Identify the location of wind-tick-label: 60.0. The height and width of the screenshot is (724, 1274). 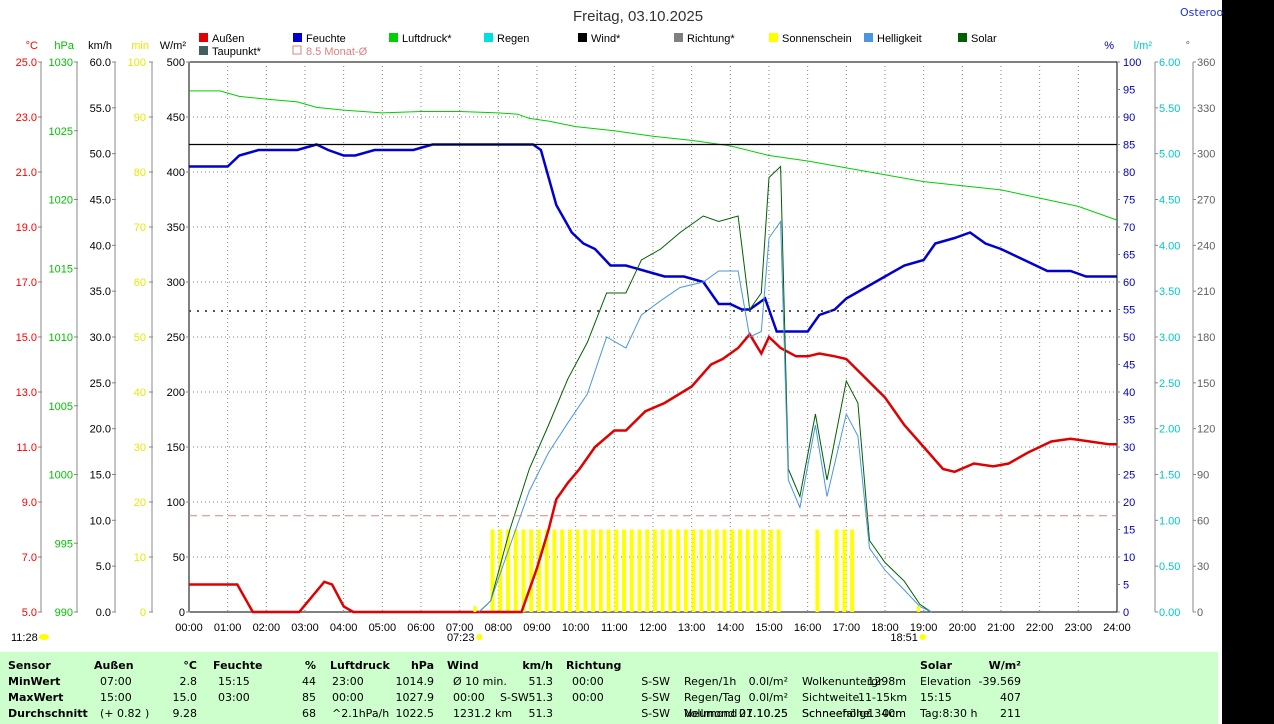
(100, 63).